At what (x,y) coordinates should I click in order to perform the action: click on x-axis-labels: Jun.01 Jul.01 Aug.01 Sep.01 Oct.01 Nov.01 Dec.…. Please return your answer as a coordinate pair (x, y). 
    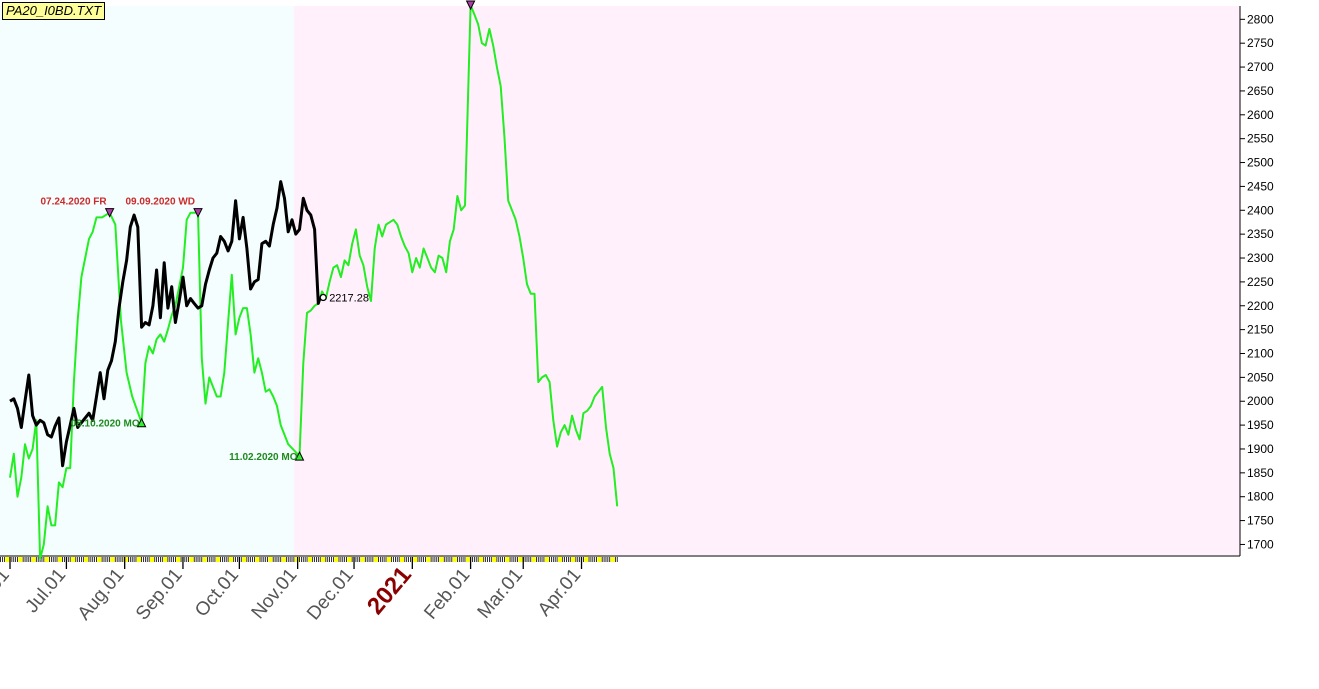
    Looking at the image, I should click on (292, 593).